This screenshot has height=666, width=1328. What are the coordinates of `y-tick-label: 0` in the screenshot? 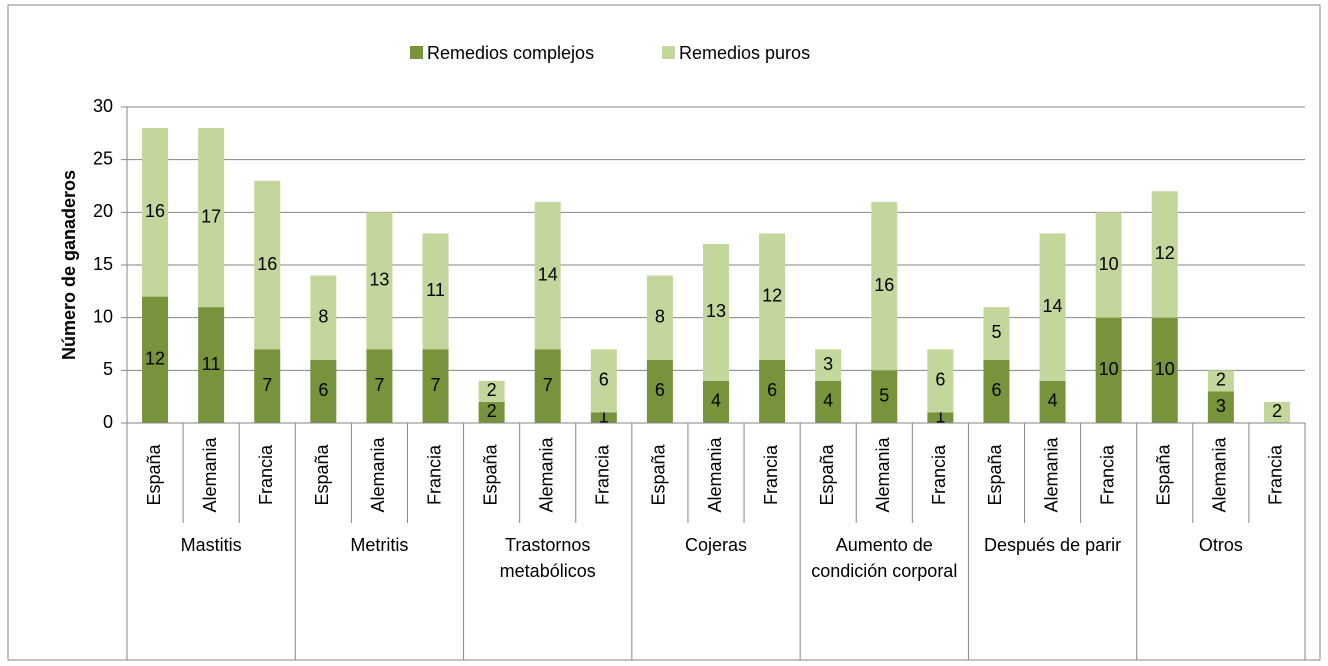 It's located at (108, 422).